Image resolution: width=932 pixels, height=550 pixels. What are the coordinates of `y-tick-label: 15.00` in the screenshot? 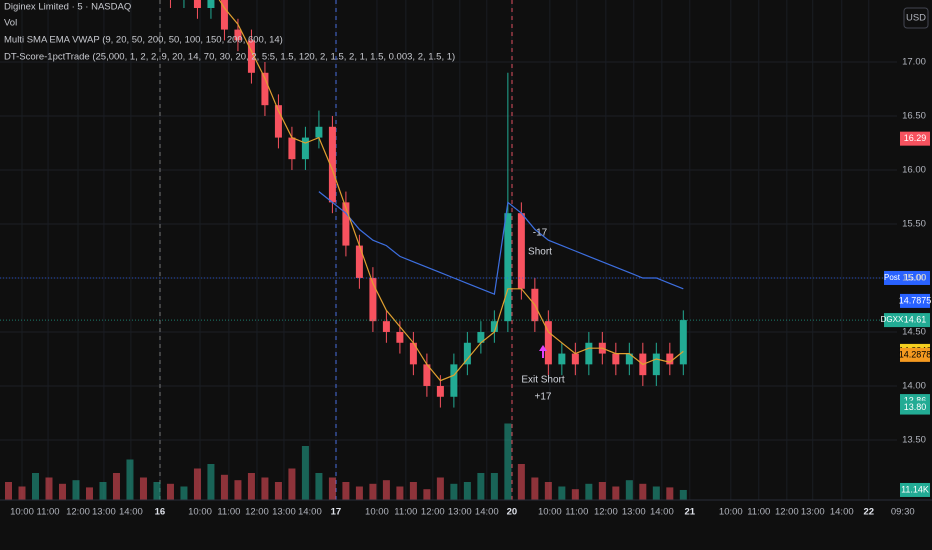 It's located at (914, 277).